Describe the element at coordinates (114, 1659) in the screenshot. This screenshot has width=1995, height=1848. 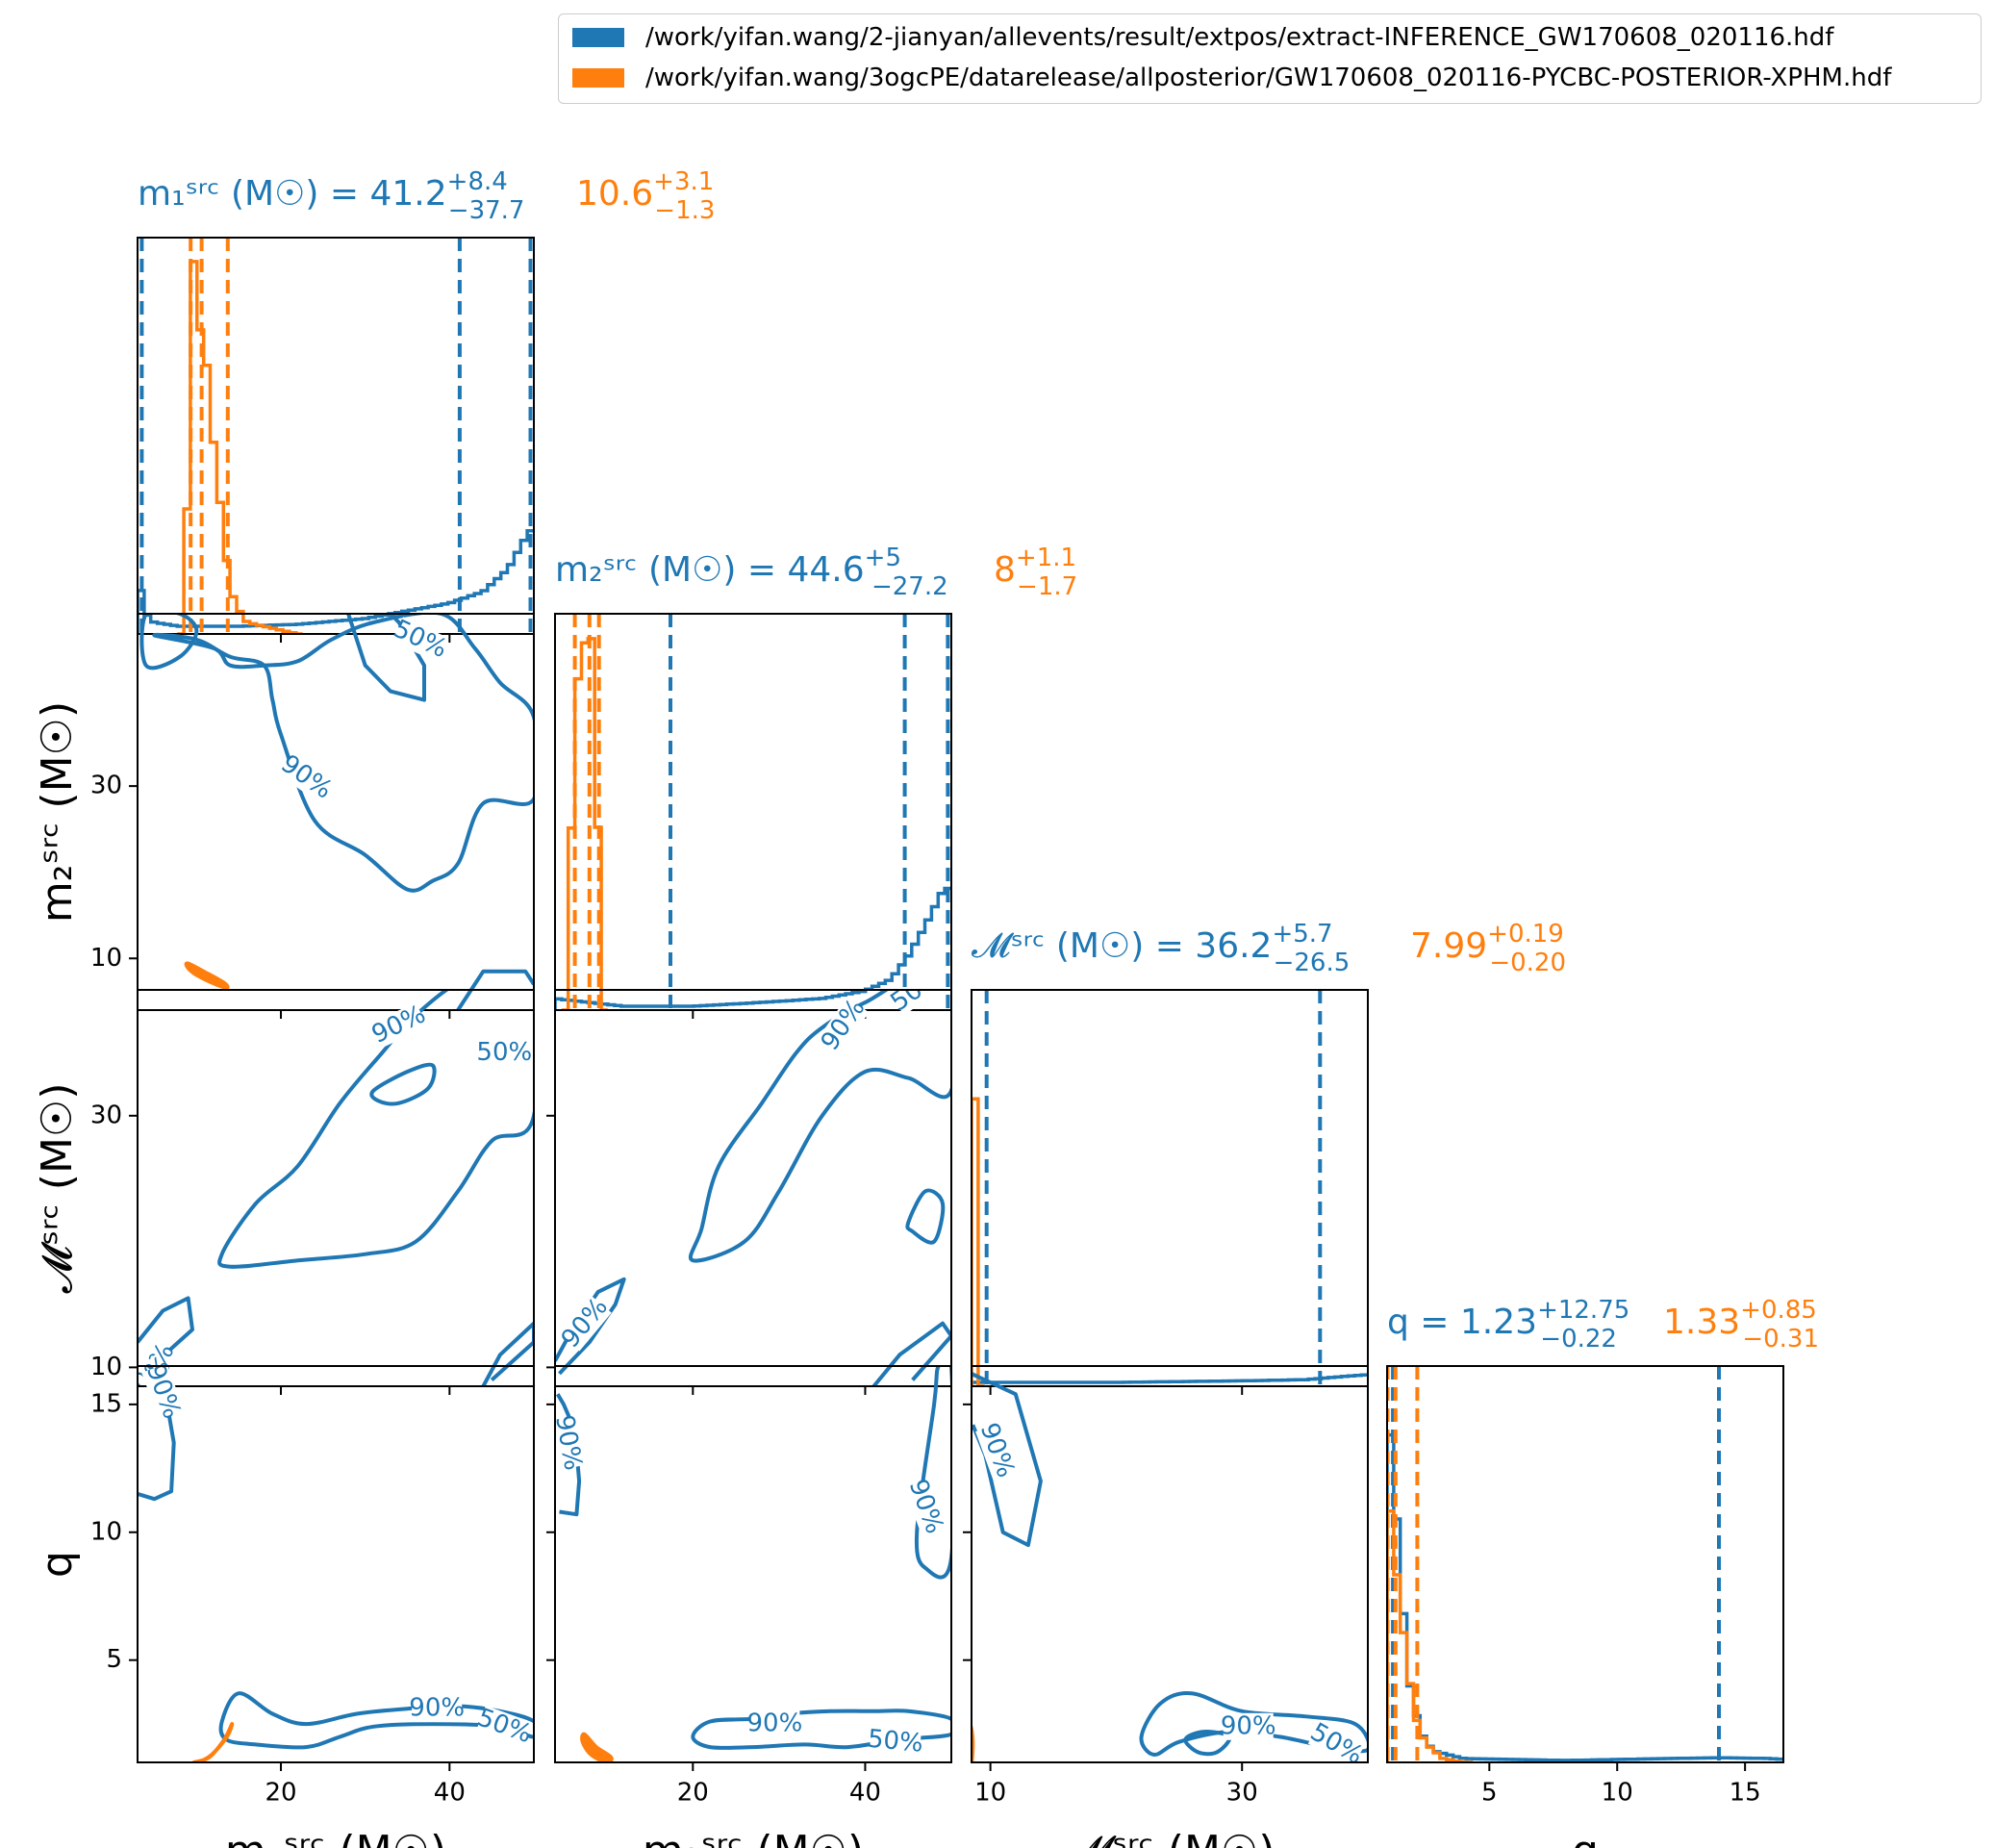
I see `y-tick-label: 5` at that location.